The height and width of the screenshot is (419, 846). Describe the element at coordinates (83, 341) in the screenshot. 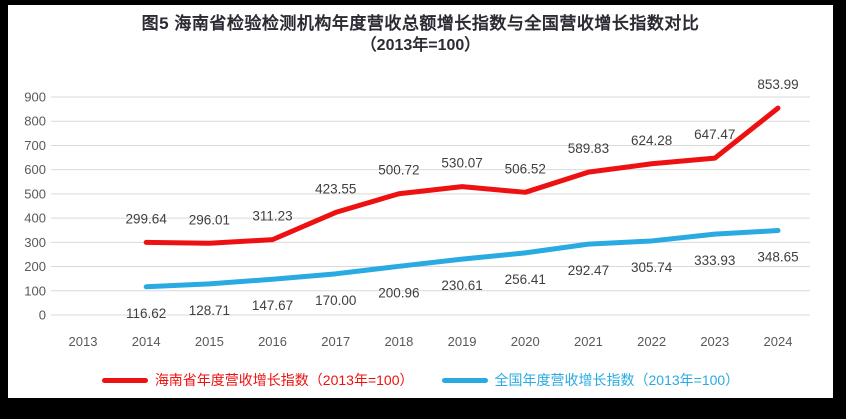

I see `x-tick-label: 2013` at that location.